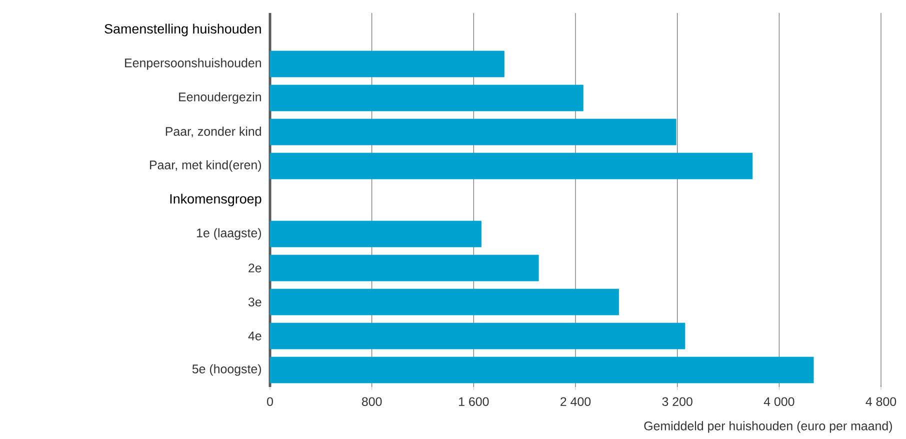 This screenshot has width=906, height=439. What do you see at coordinates (255, 336) in the screenshot?
I see `y-tick-label: 4e` at bounding box center [255, 336].